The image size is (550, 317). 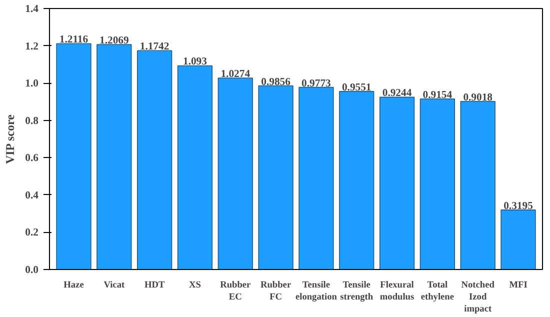 What do you see at coordinates (32, 233) in the screenshot?
I see `y-tick-label: 0.2` at bounding box center [32, 233].